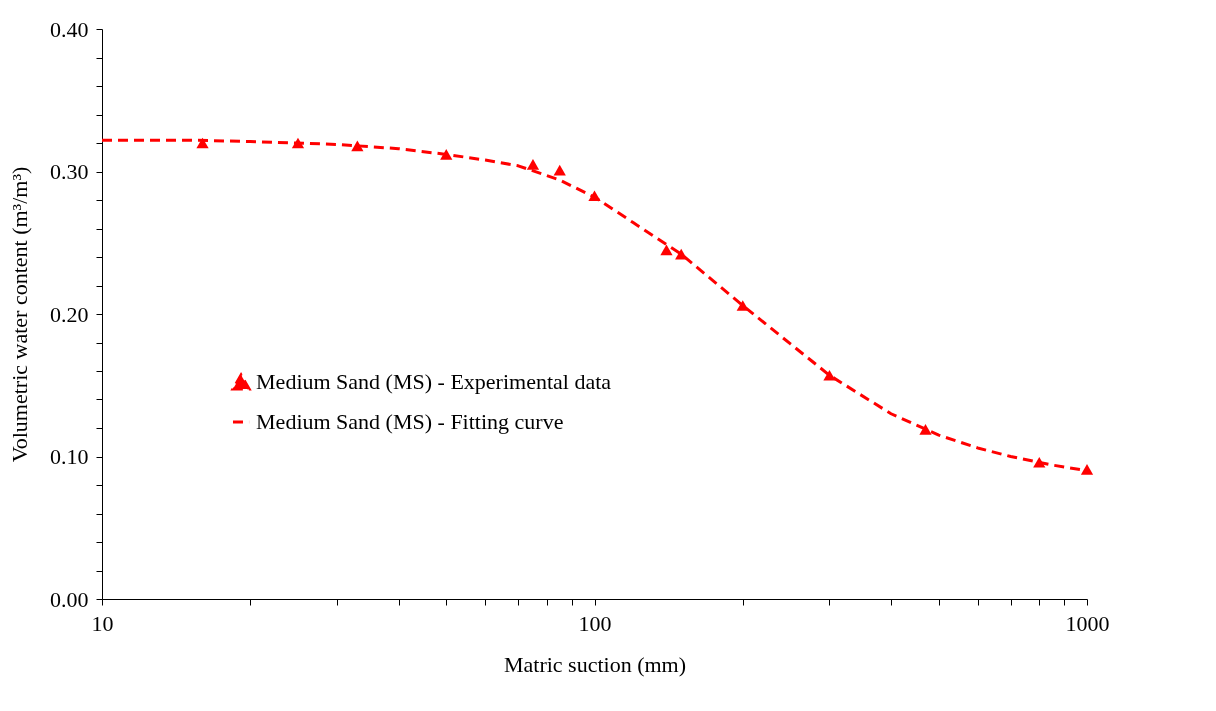 Image resolution: width=1216 pixels, height=711 pixels. What do you see at coordinates (69, 29) in the screenshot?
I see `y-tick-label: 0.40` at bounding box center [69, 29].